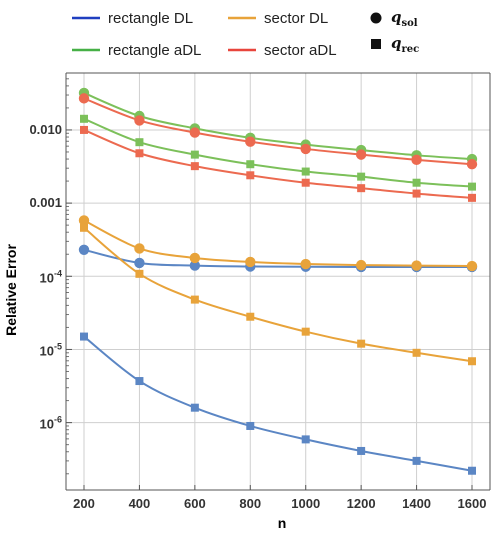 This screenshot has height=538, width=498. I want to click on series-rectangle-adl-q-rec, so click(278, 152).